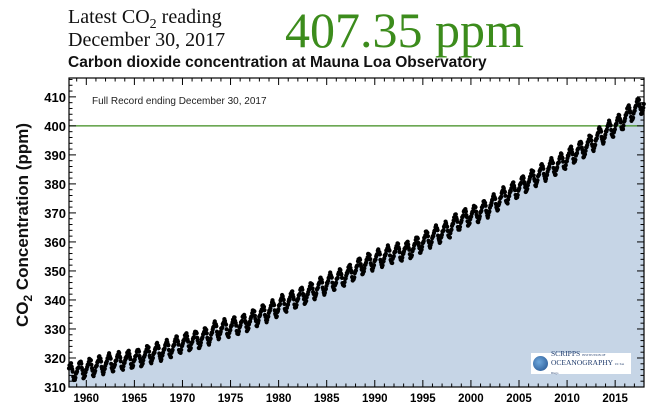 The width and height of the screenshot is (655, 409). Describe the element at coordinates (567, 399) in the screenshot. I see `x-tick-label: 2010` at that location.